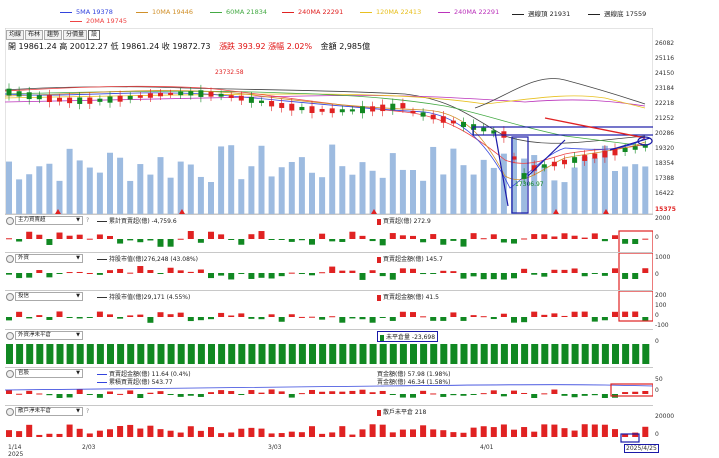  I want to click on indicator-select: 官股 ▼, so click(49, 373).